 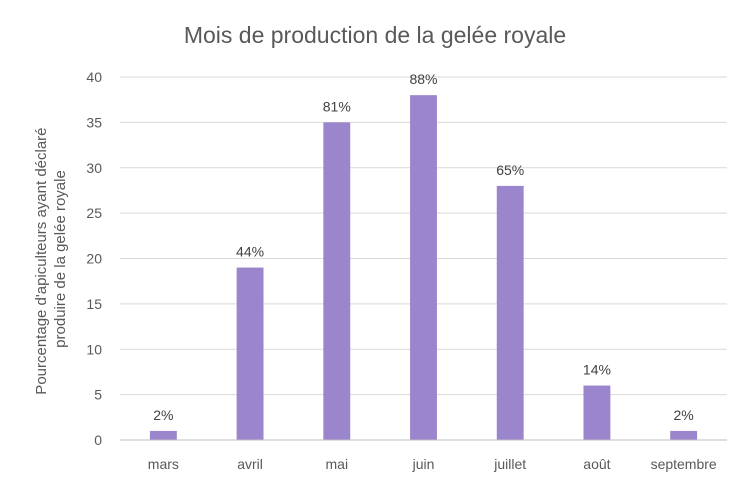 What do you see at coordinates (337, 106) in the screenshot?
I see `data-label: 81%` at bounding box center [337, 106].